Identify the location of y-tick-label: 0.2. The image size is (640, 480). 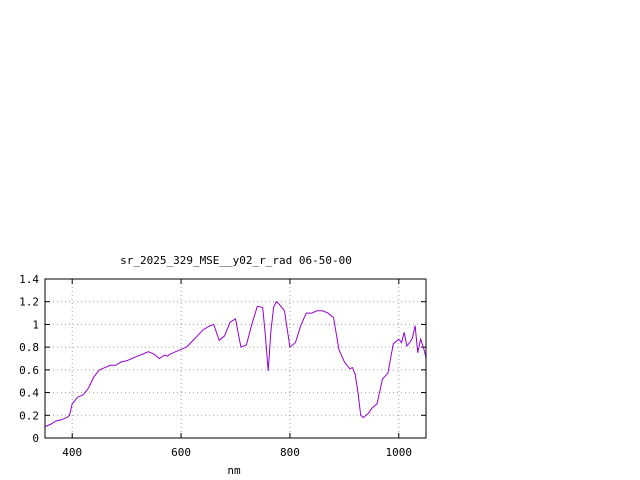
(29, 415).